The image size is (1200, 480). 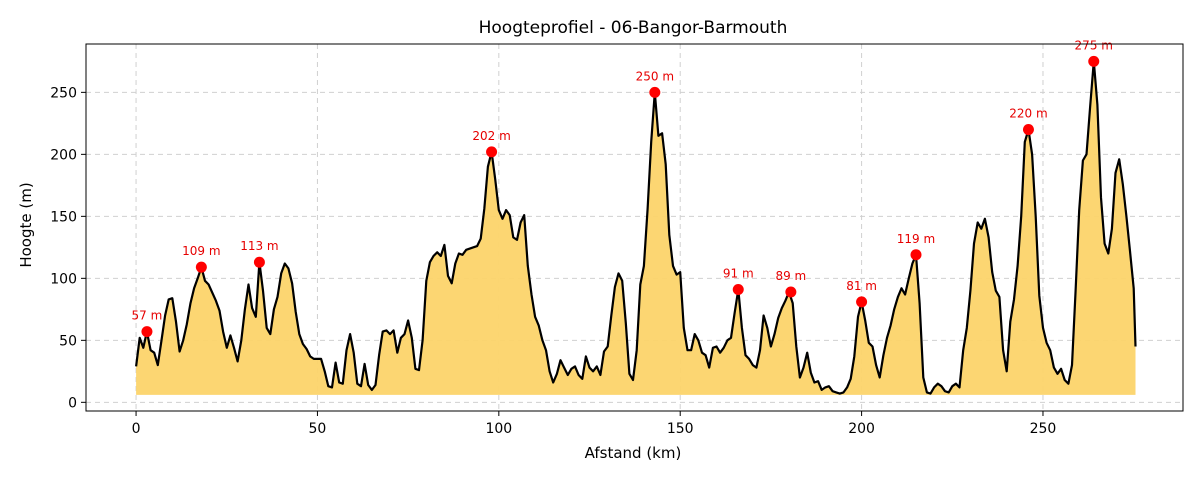 I want to click on peak-label: 275 m, so click(x=1094, y=45).